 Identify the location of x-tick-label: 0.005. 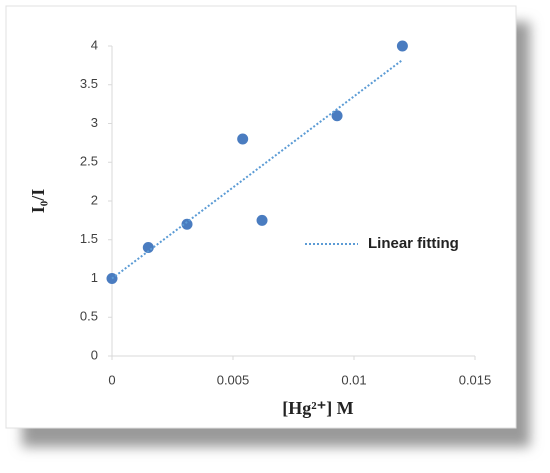
(233, 379).